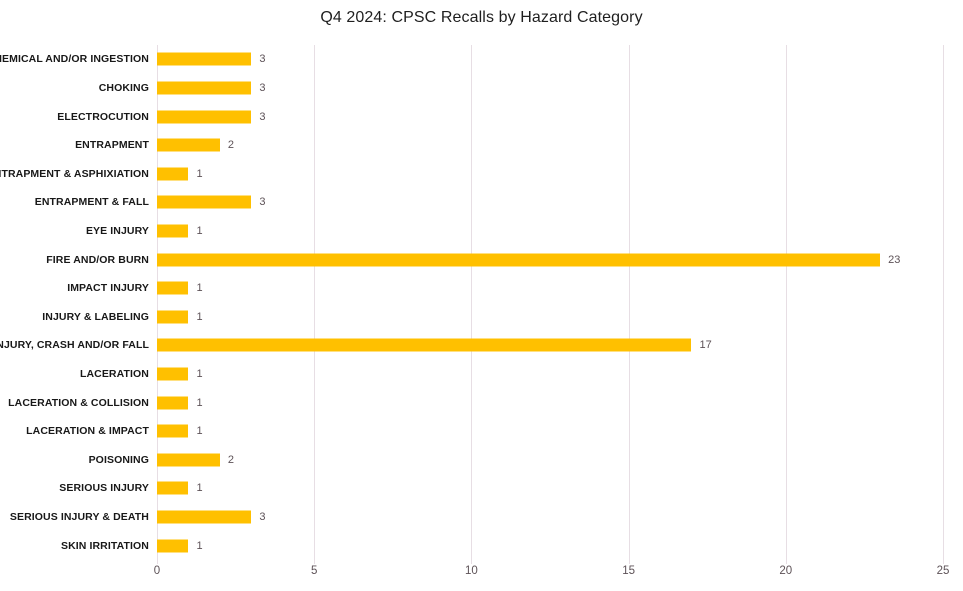 Image resolution: width=963 pixels, height=591 pixels. I want to click on bar-row: ELECTROCUTION 3, so click(500, 116).